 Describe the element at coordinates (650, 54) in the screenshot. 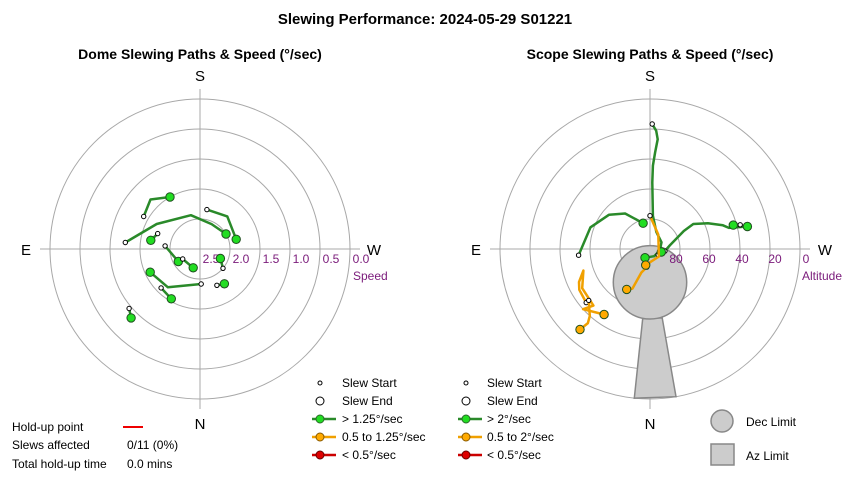

I see `scope-chart-title: Scope Slewing Paths & Speed (°/sec)` at that location.